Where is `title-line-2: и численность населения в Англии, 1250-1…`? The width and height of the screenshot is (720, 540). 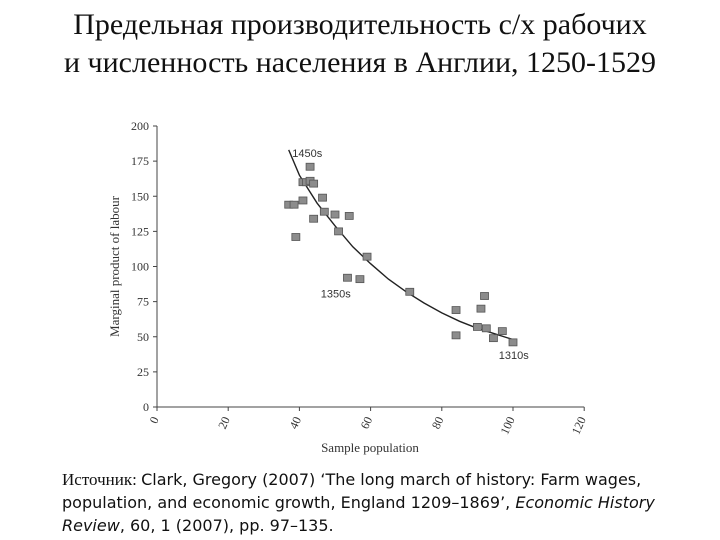 title-line-2: и численность населения в Англии, 1250-1… is located at coordinates (360, 62).